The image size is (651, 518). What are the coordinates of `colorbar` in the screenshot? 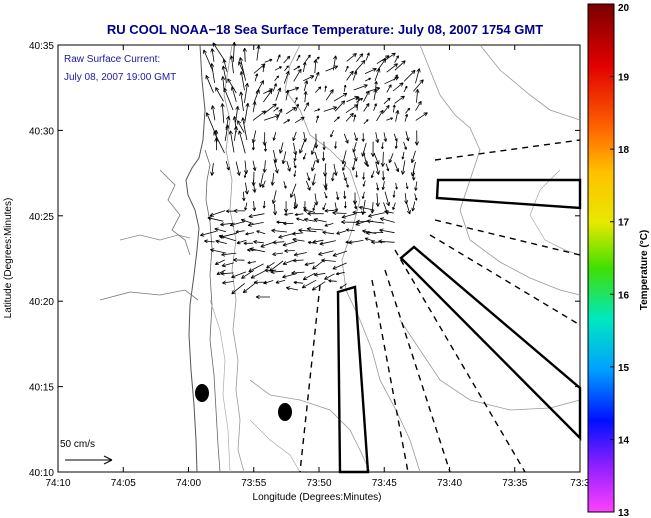 It's located at (601, 258).